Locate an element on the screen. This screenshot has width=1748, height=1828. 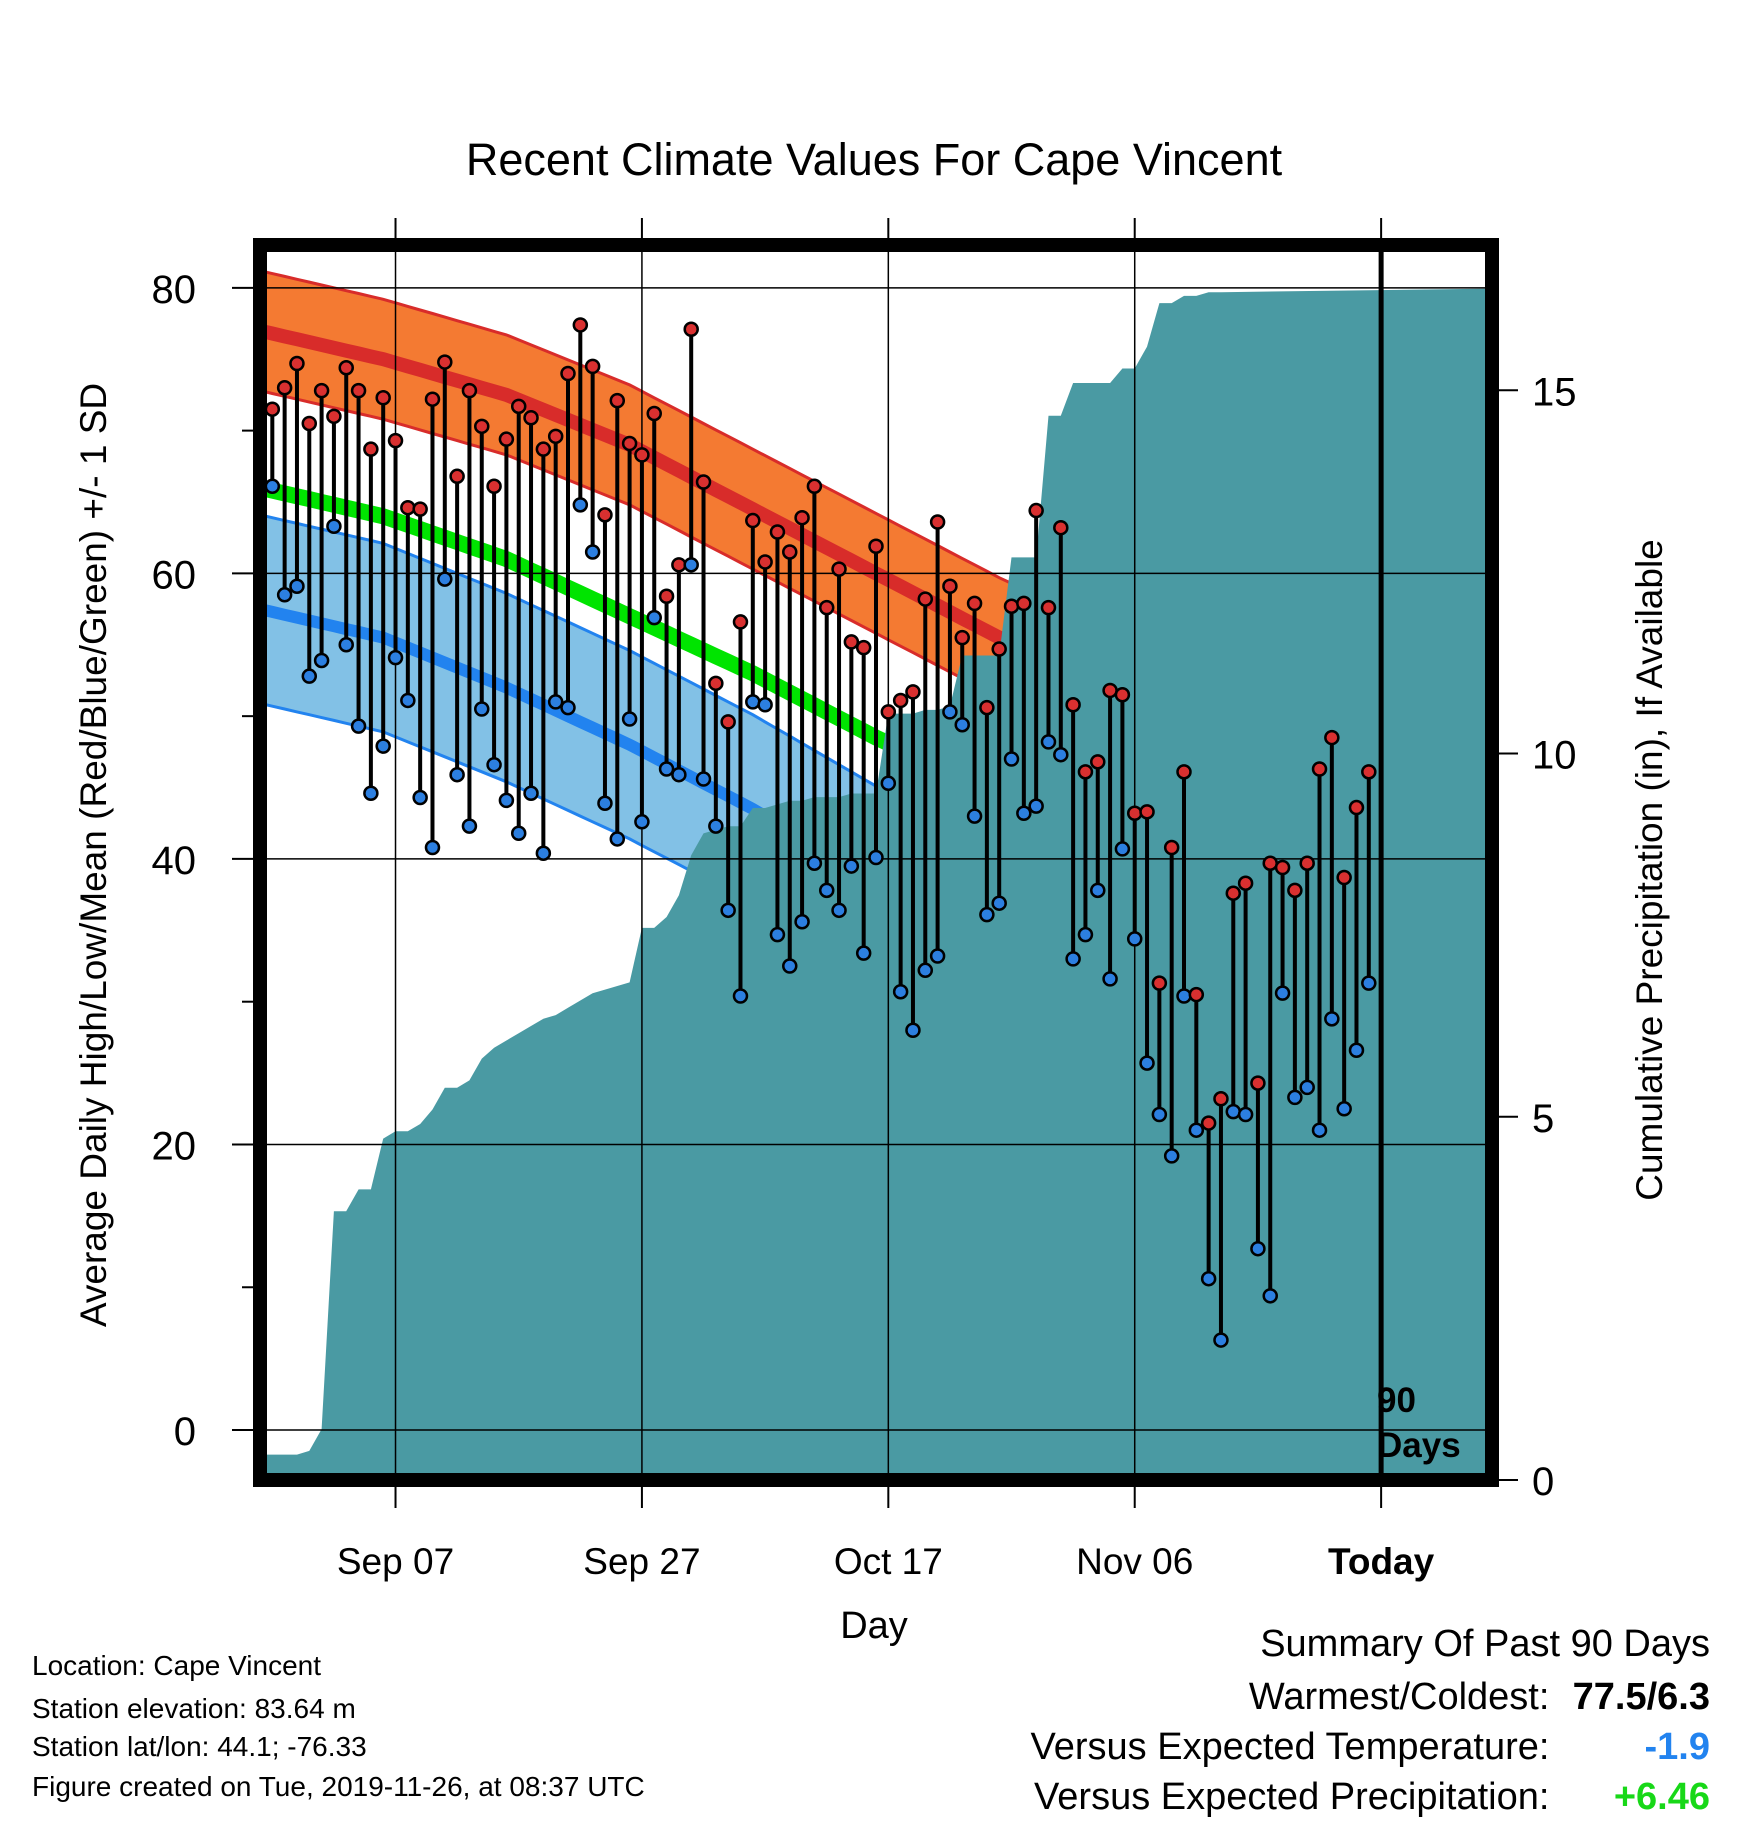
chart-title: Recent Climate Values For Cape Vincent is located at coordinates (874, 159).